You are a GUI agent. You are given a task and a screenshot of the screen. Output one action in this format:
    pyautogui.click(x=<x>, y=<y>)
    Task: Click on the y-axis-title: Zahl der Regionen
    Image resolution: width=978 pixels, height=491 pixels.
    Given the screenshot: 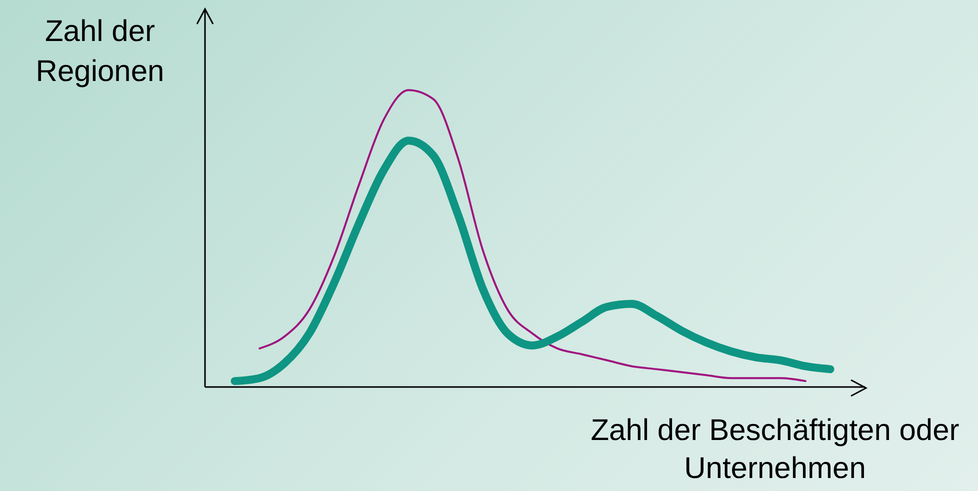 What is the action you would take?
    pyautogui.click(x=100, y=52)
    